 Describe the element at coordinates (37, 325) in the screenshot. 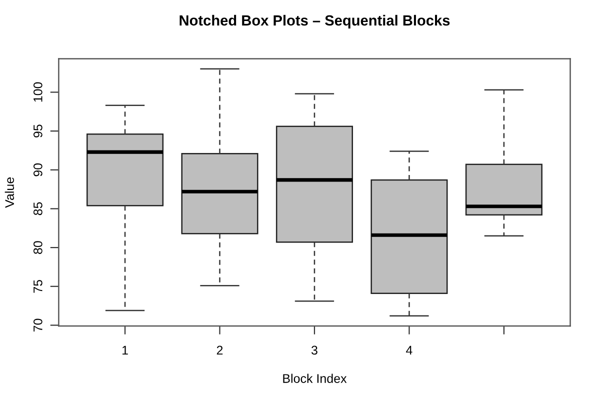

I see `y-tick-label: 70` at that location.